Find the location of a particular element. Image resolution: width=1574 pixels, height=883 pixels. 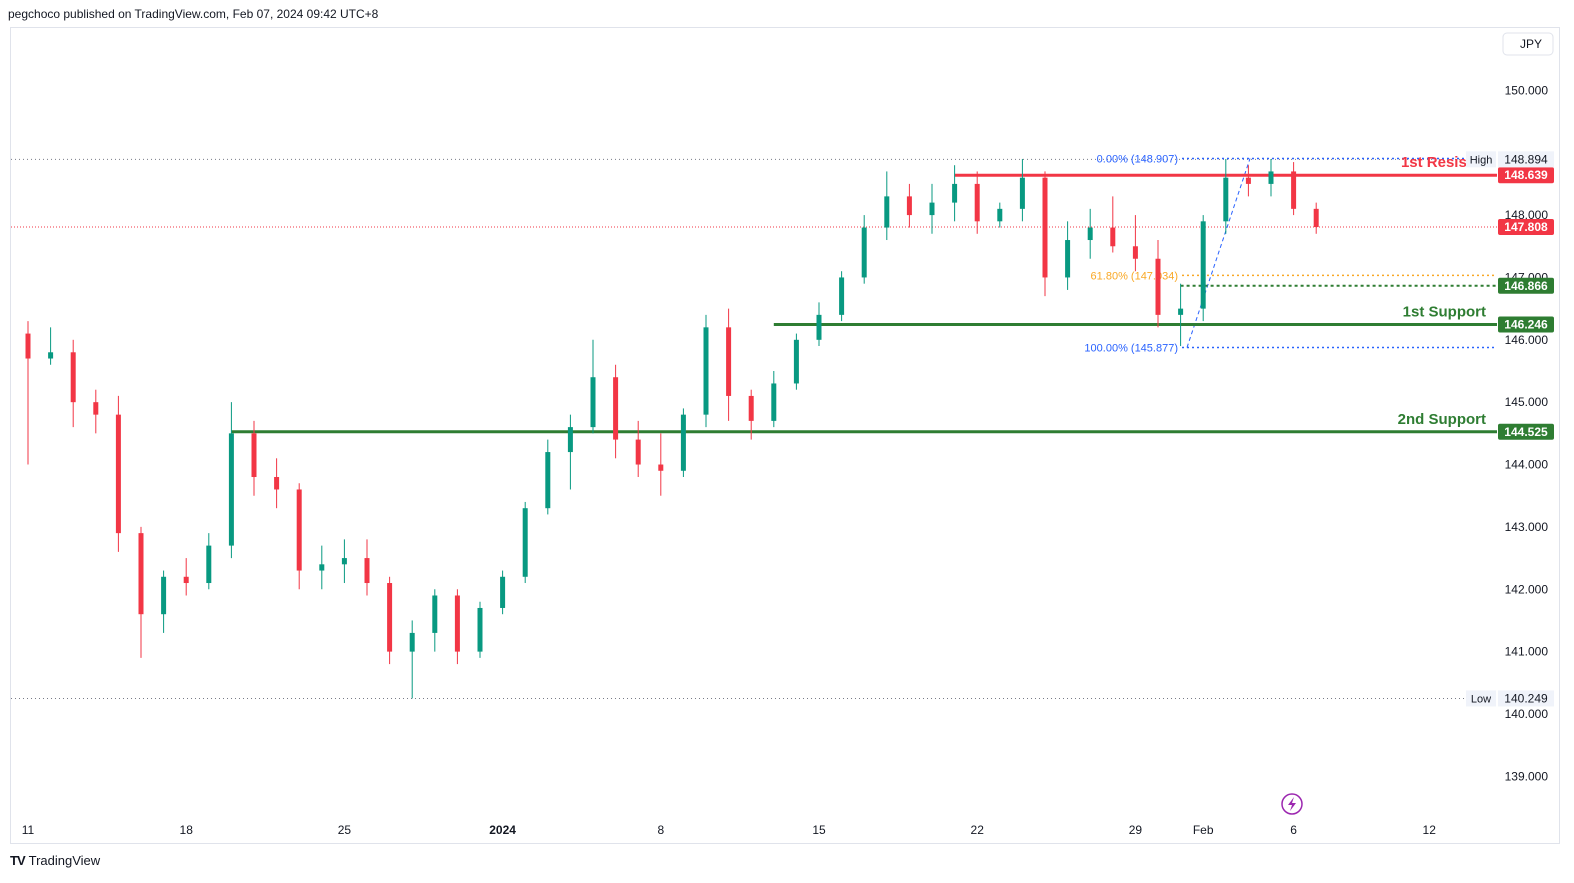

level-price-tag: 148.639 is located at coordinates (1526, 175).